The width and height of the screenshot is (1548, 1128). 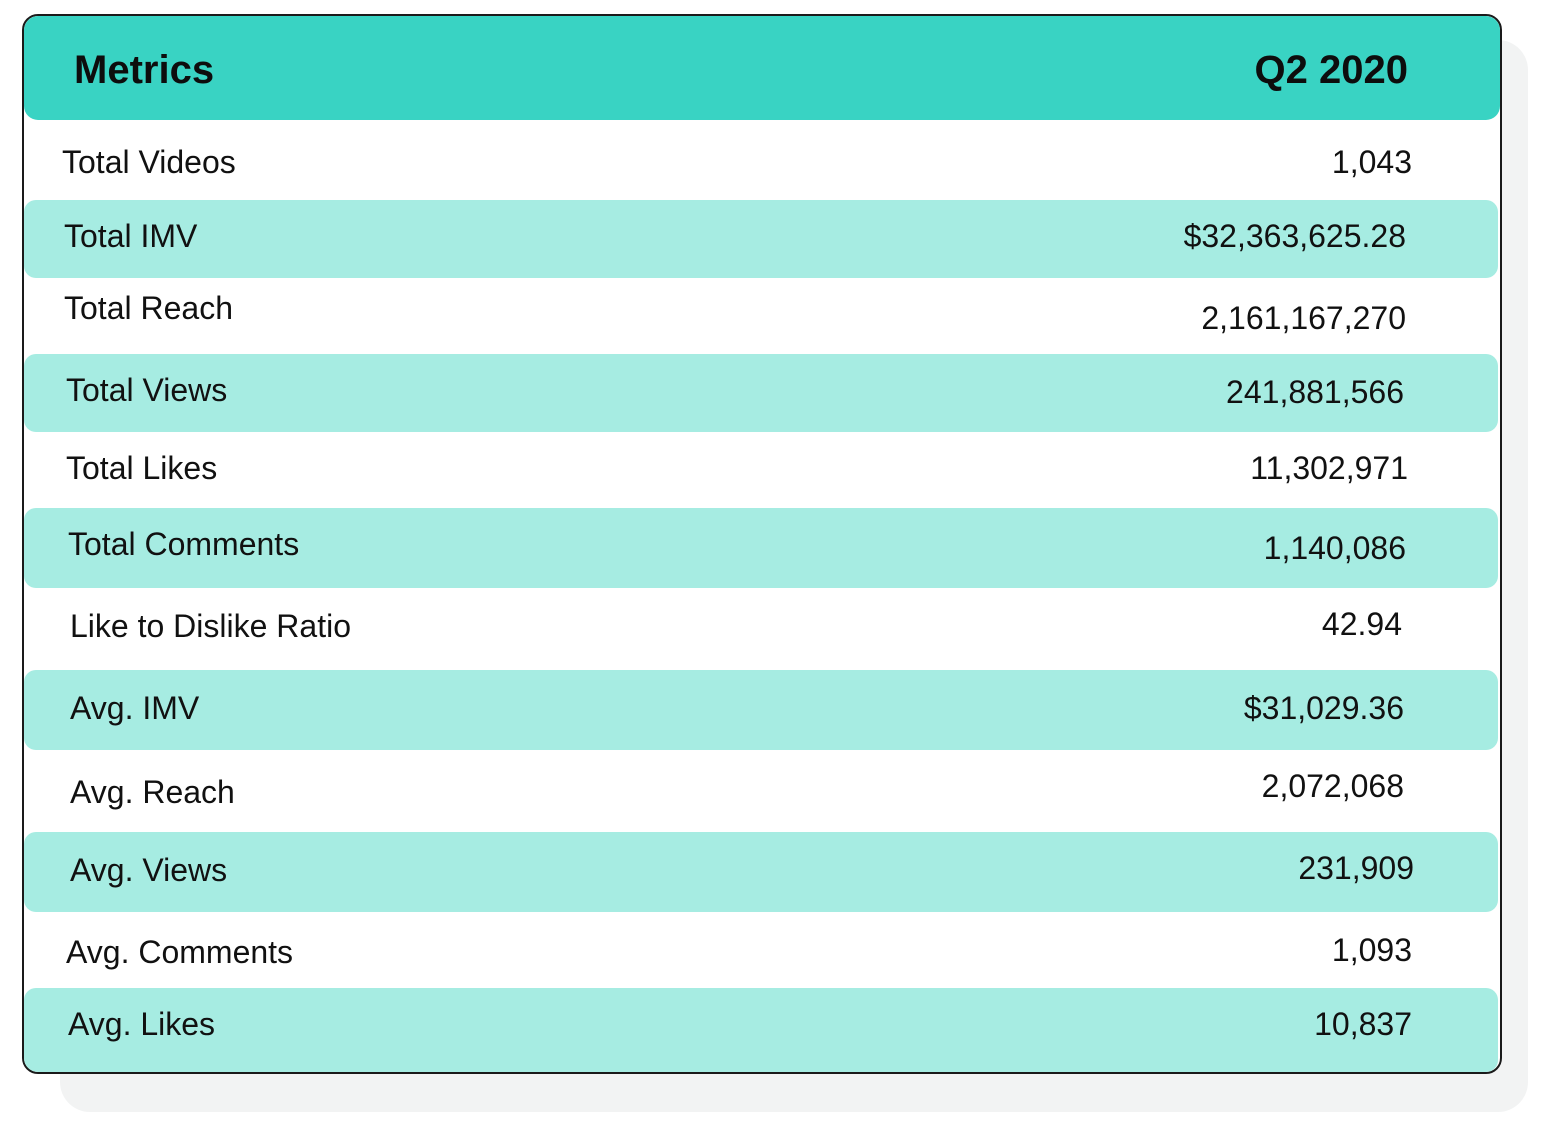 What do you see at coordinates (761, 1030) in the screenshot?
I see `table-row: Avg. Likes 10,837` at bounding box center [761, 1030].